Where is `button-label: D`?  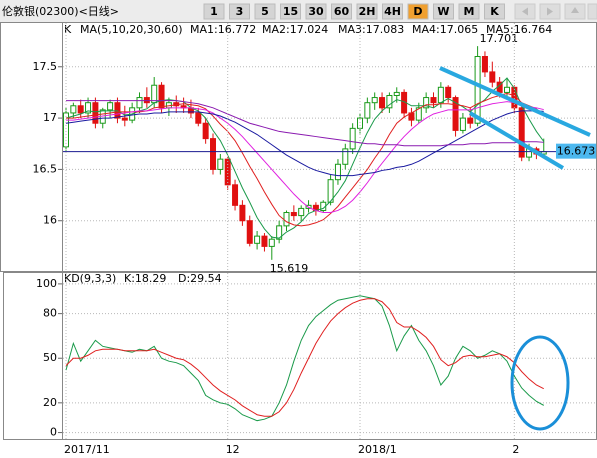
button-label: D is located at coordinates (417, 11).